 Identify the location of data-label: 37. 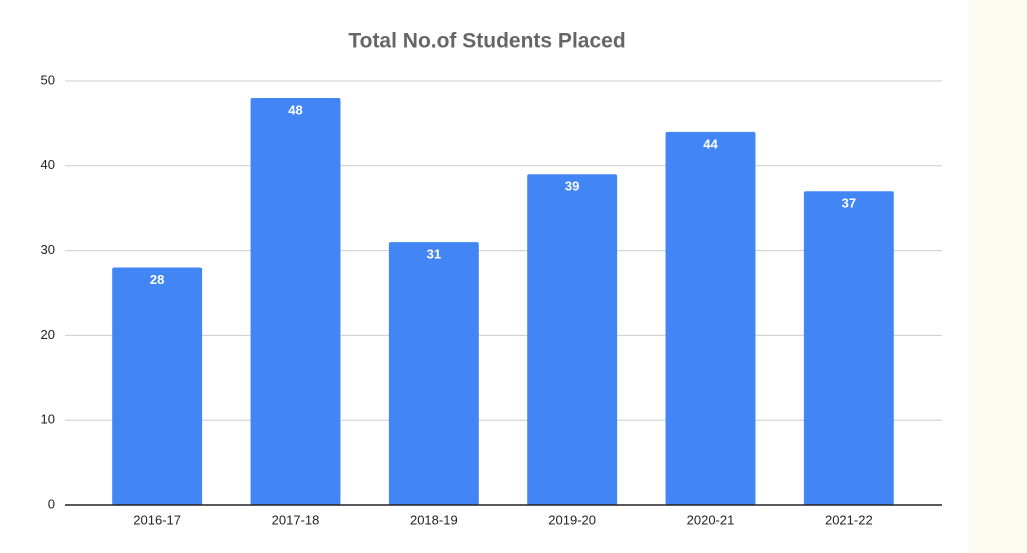
(849, 203).